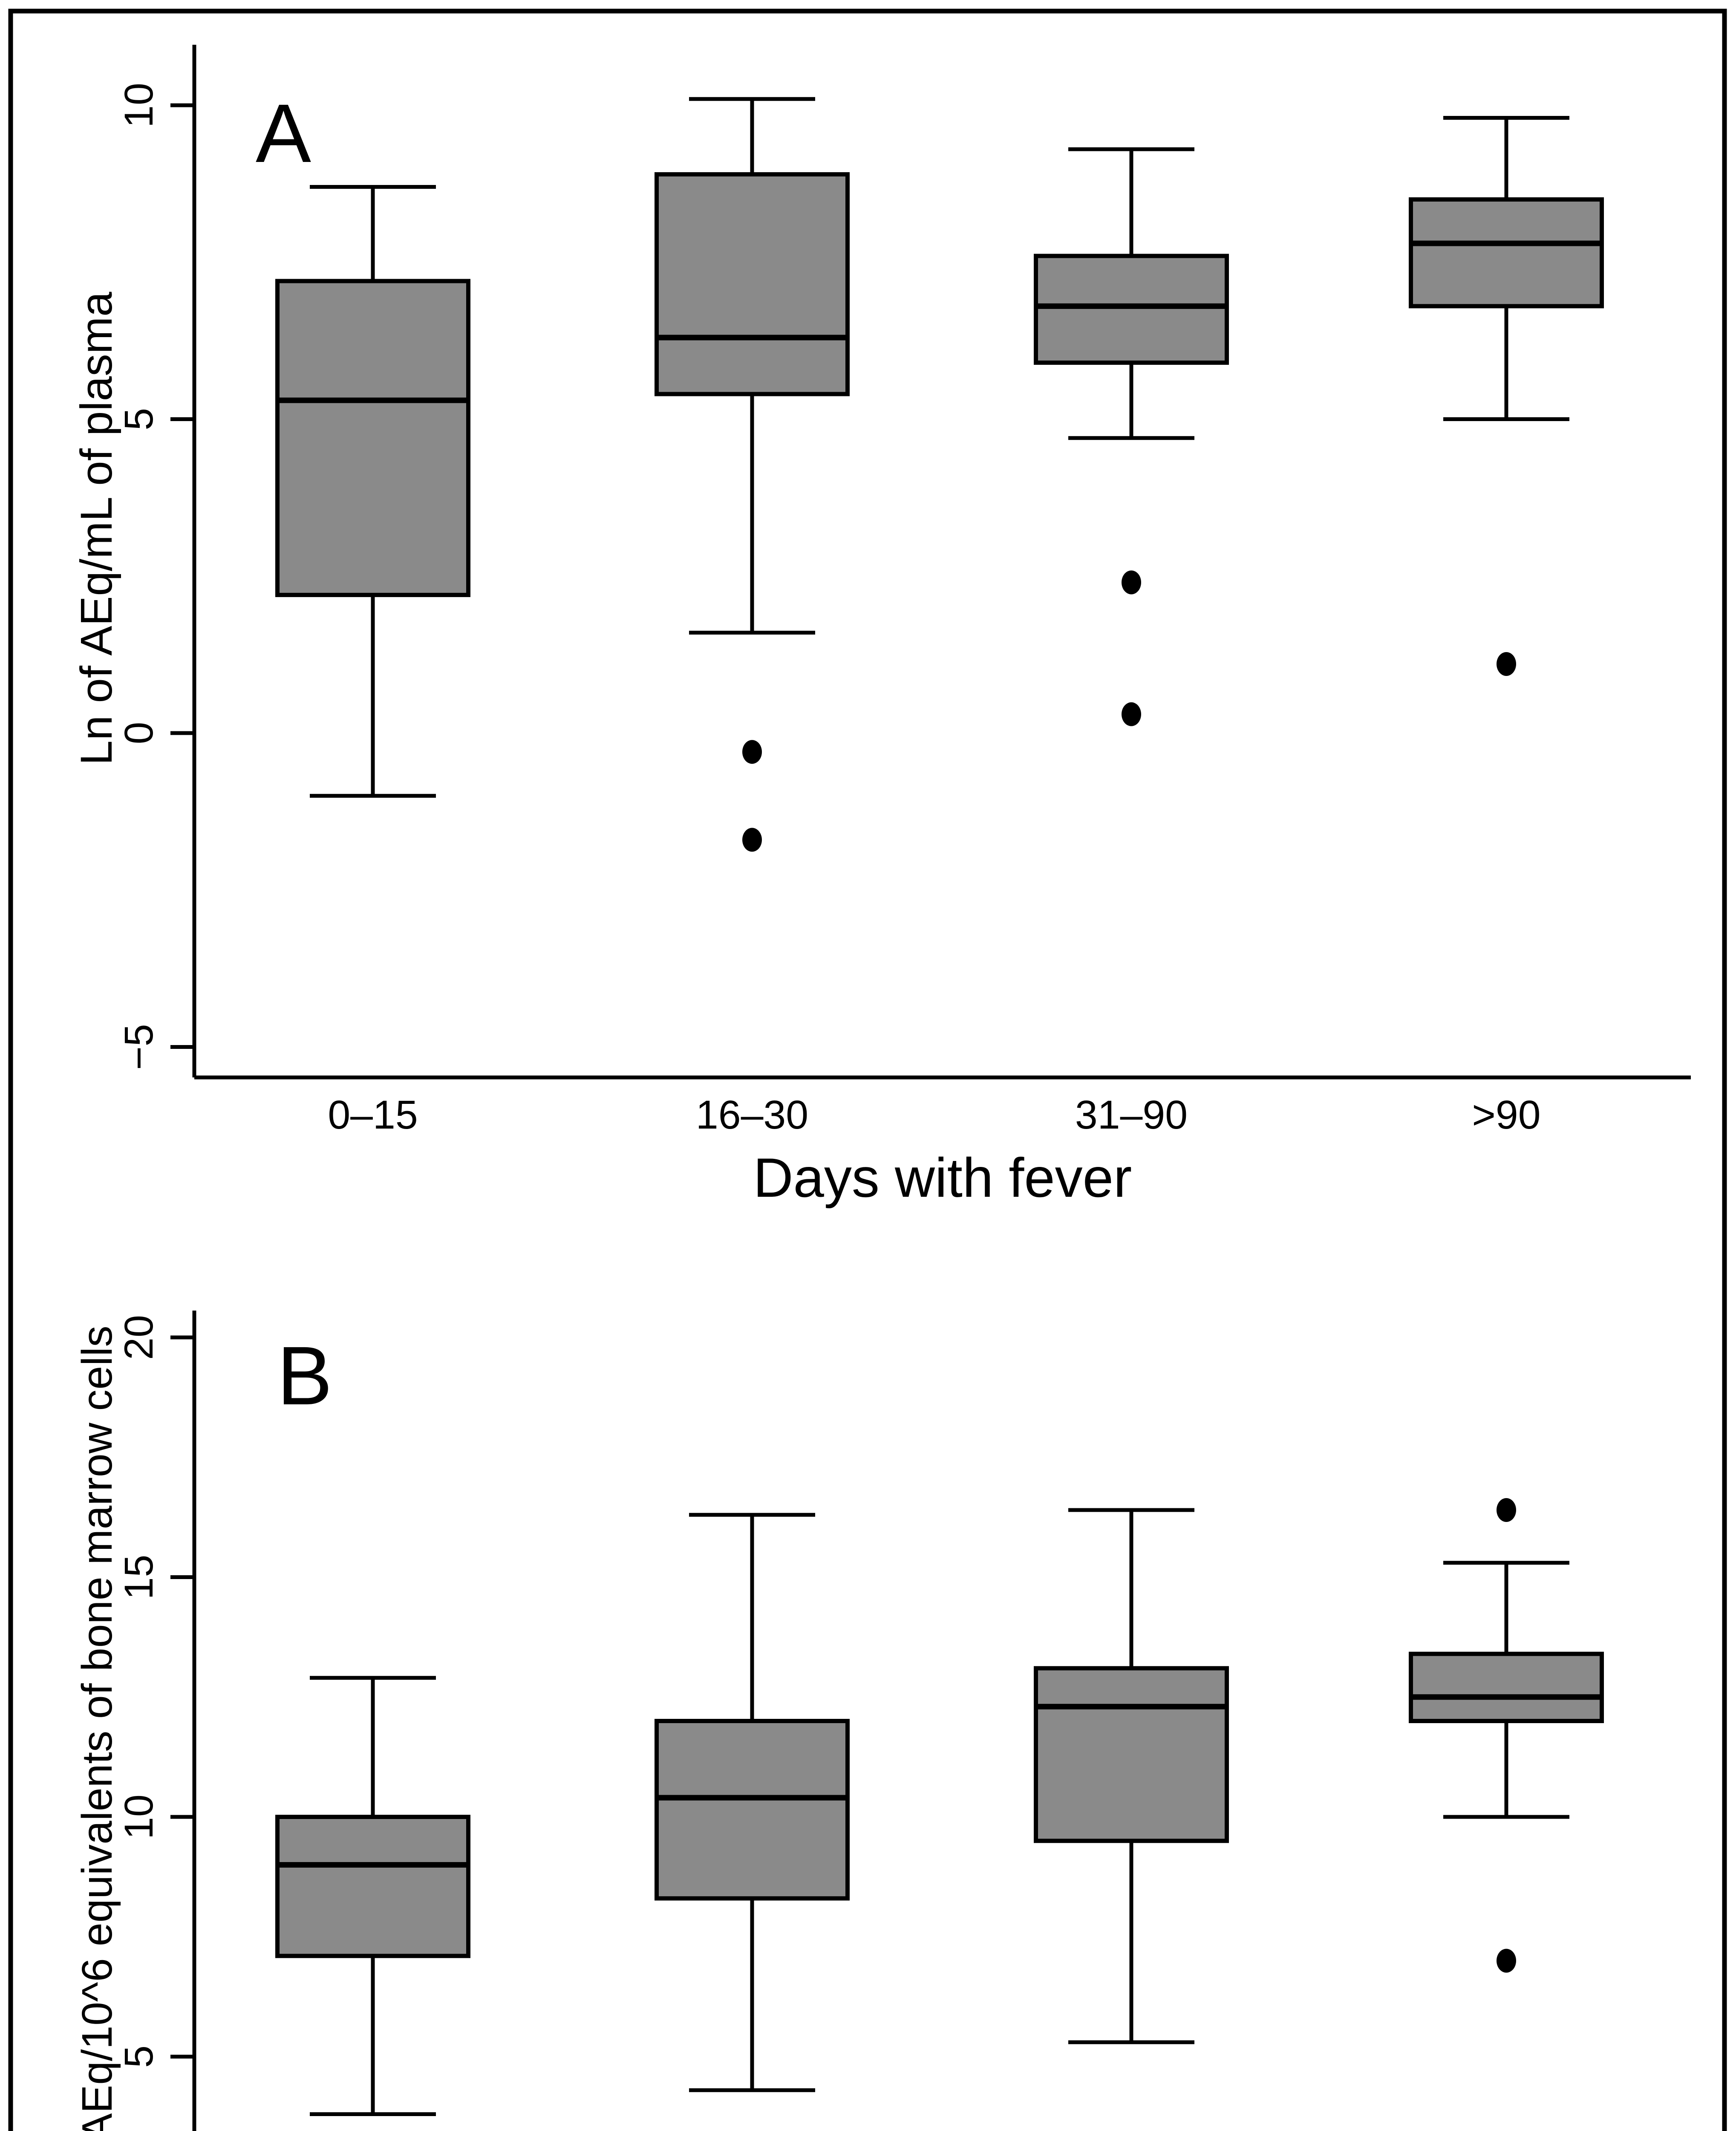 This screenshot has width=1736, height=2131. What do you see at coordinates (138, 1047) in the screenshot?
I see `y-tick-label: −5` at bounding box center [138, 1047].